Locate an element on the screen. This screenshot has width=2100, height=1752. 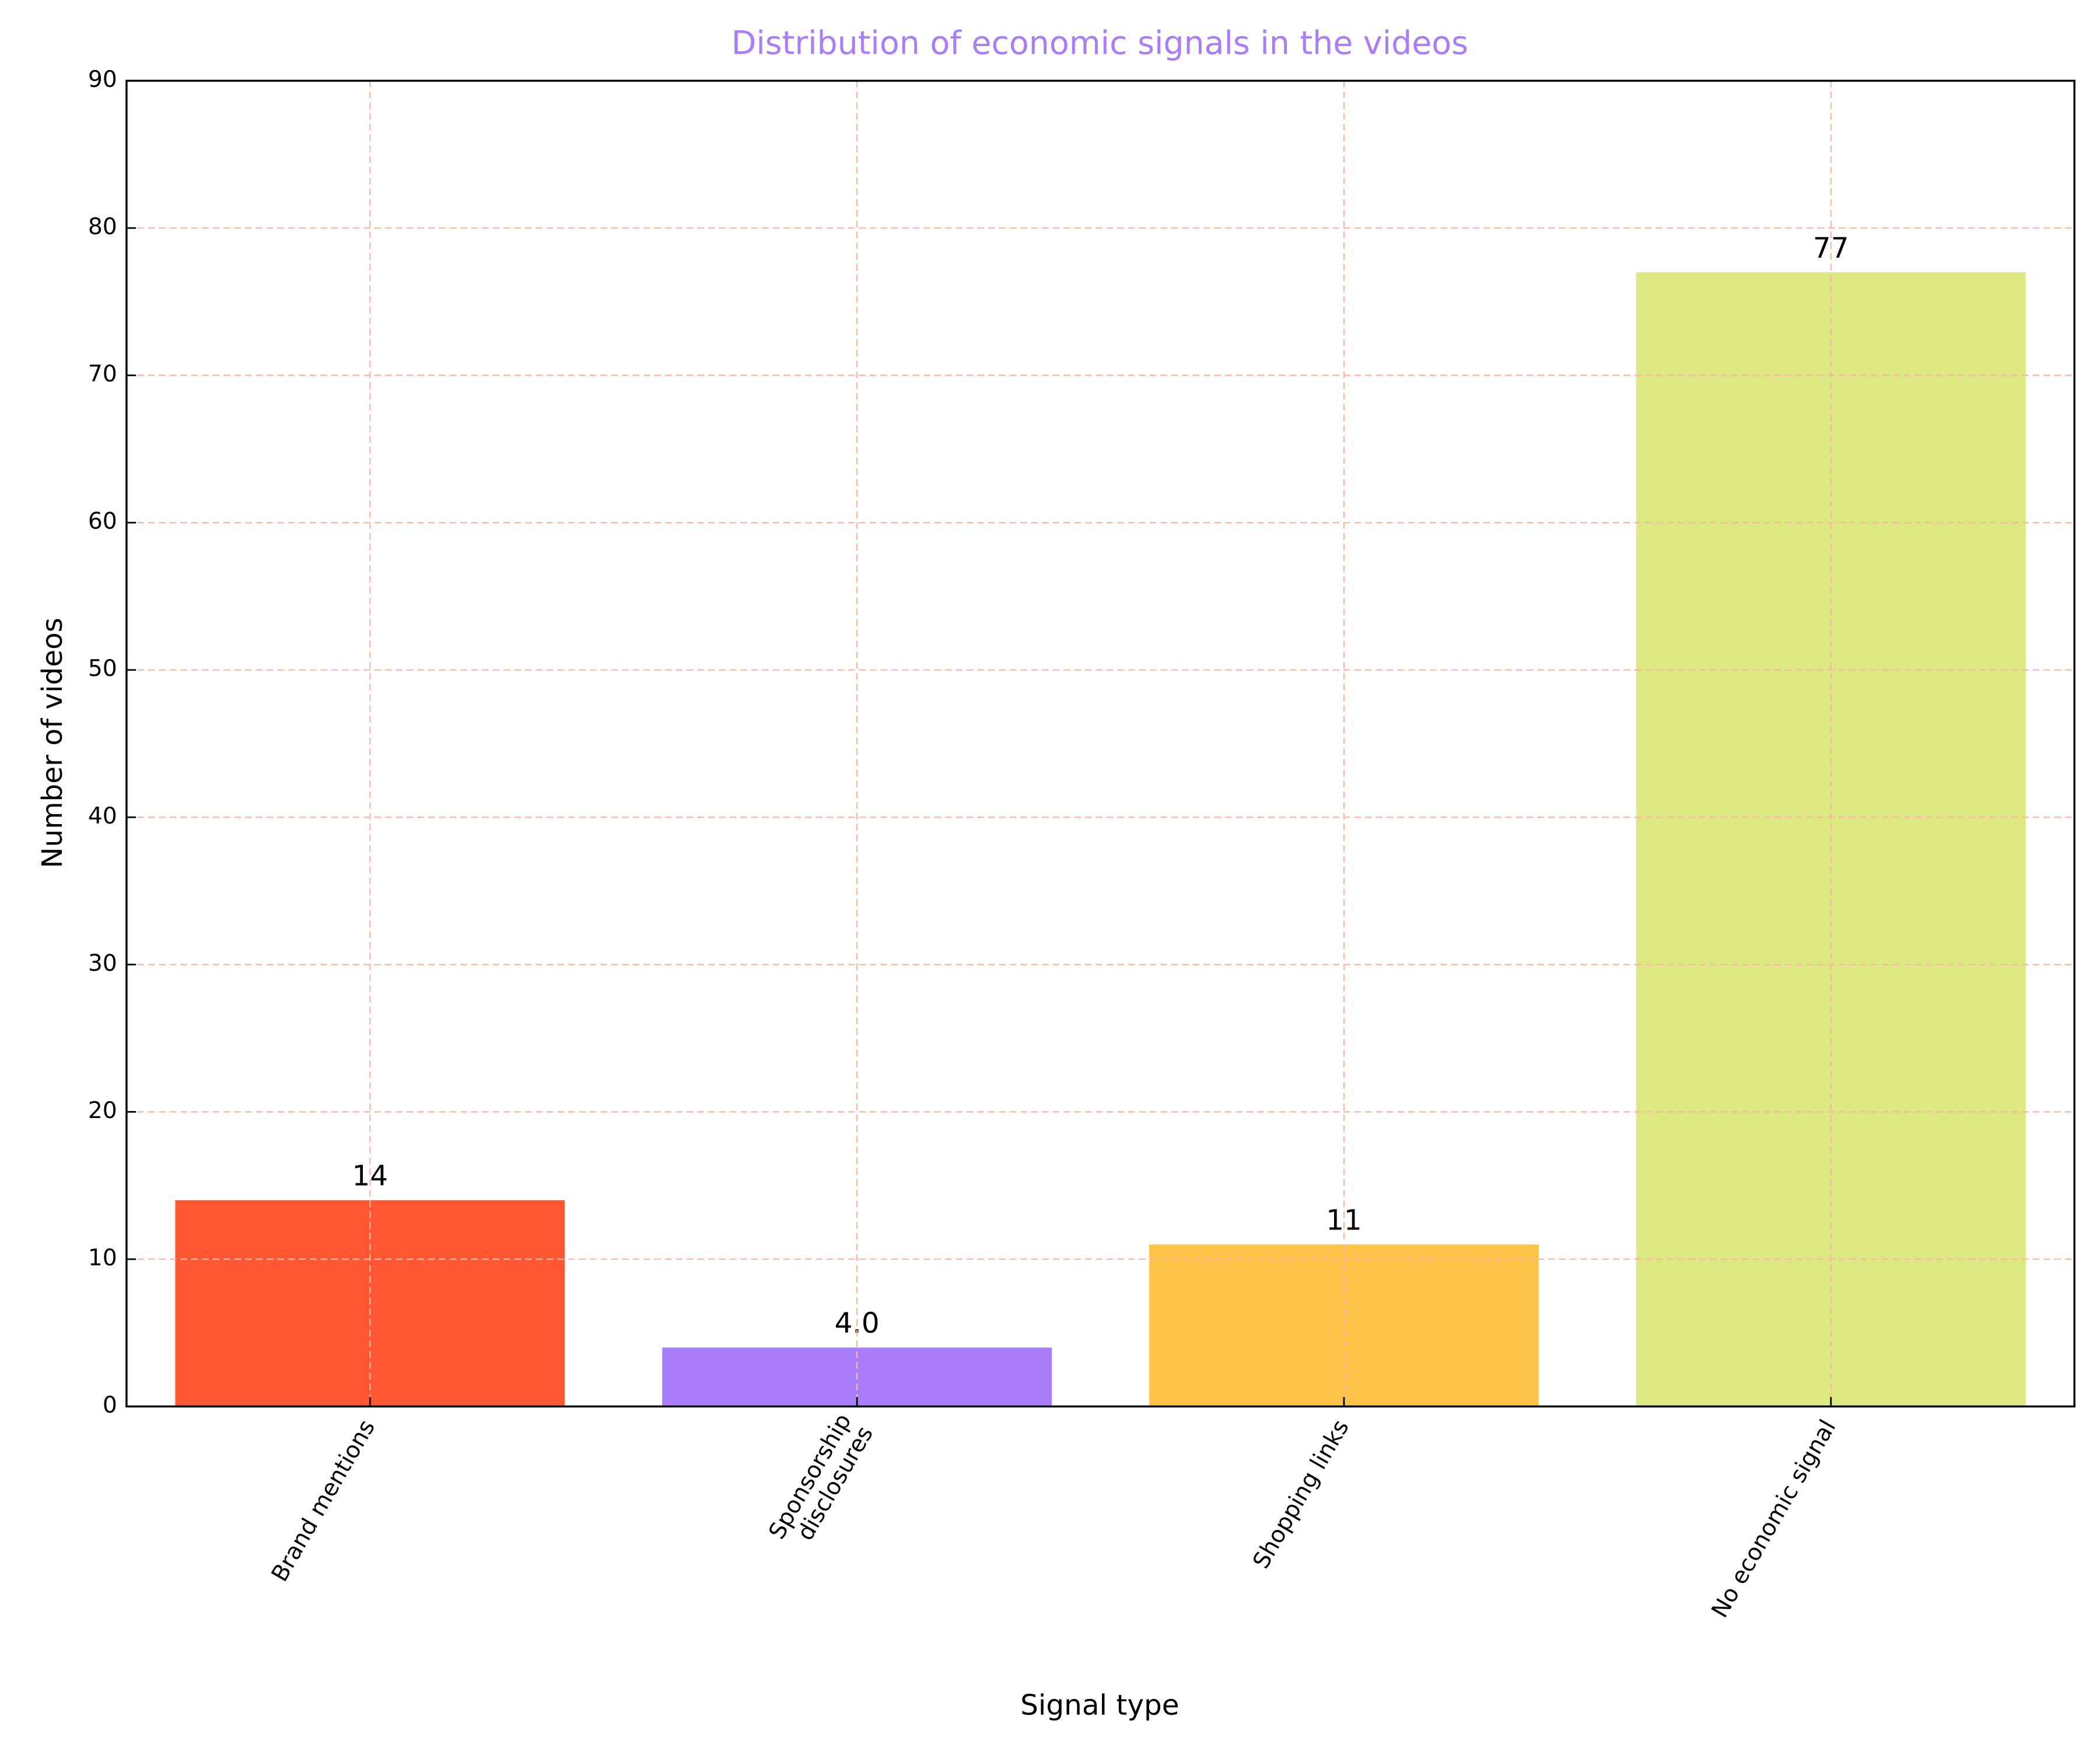
x-tick-label: No economic signal is located at coordinates (1774, 1519).